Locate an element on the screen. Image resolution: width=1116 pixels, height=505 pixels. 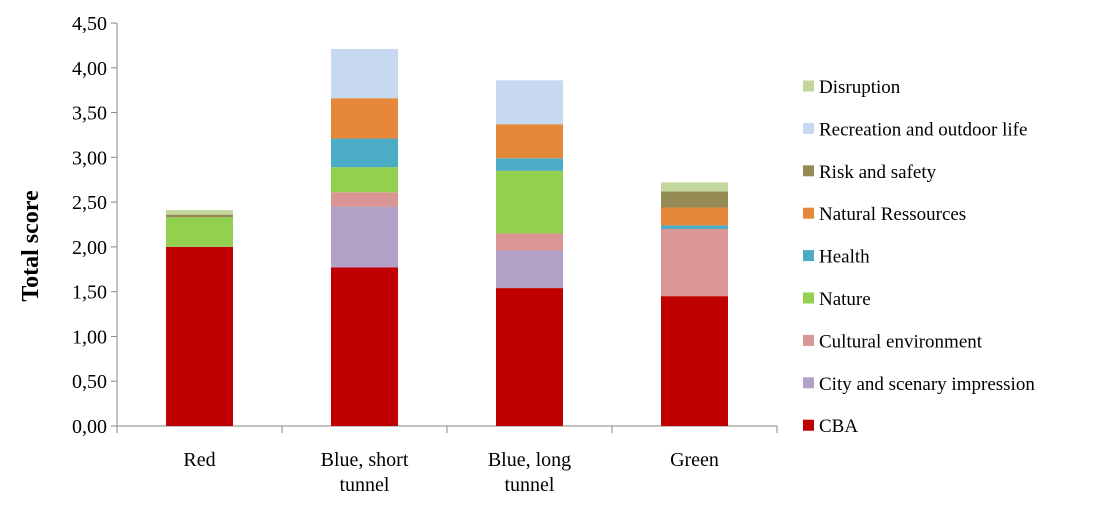
legend-item: Health is located at coordinates (836, 257).